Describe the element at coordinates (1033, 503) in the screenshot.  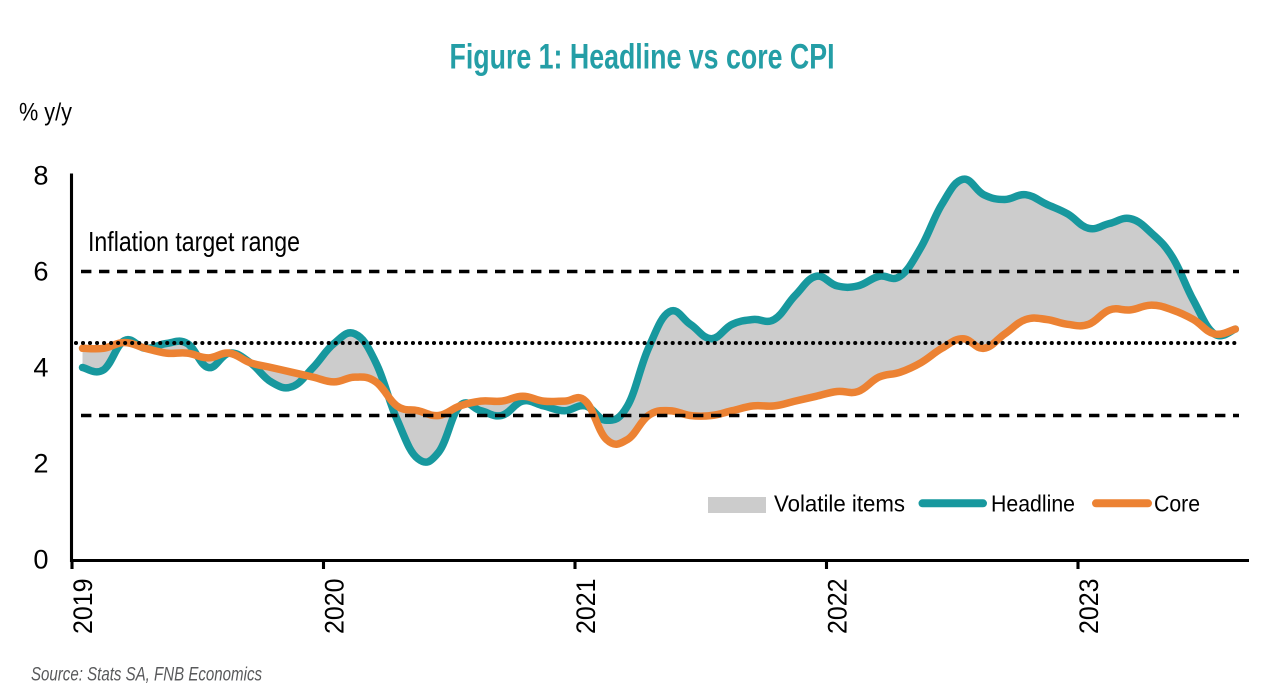
I see `svg-text: Headline` at that location.